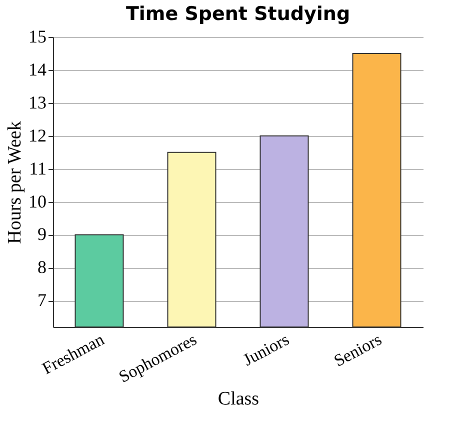 This screenshot has height=448, width=461. Describe the element at coordinates (42, 300) in the screenshot. I see `y-tick-label: 7` at that location.